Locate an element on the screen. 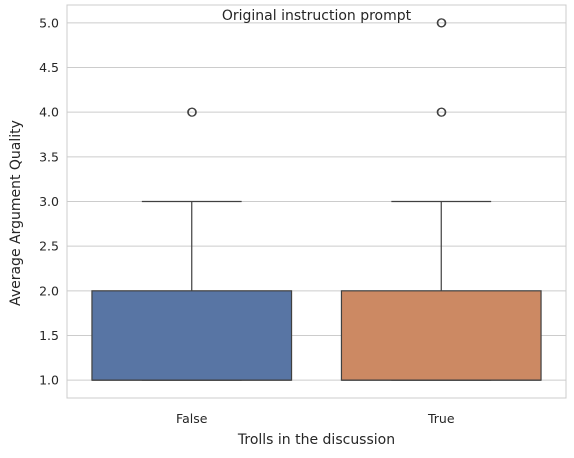 The image size is (574, 458). y-tick-label: 2.0 is located at coordinates (49, 290).